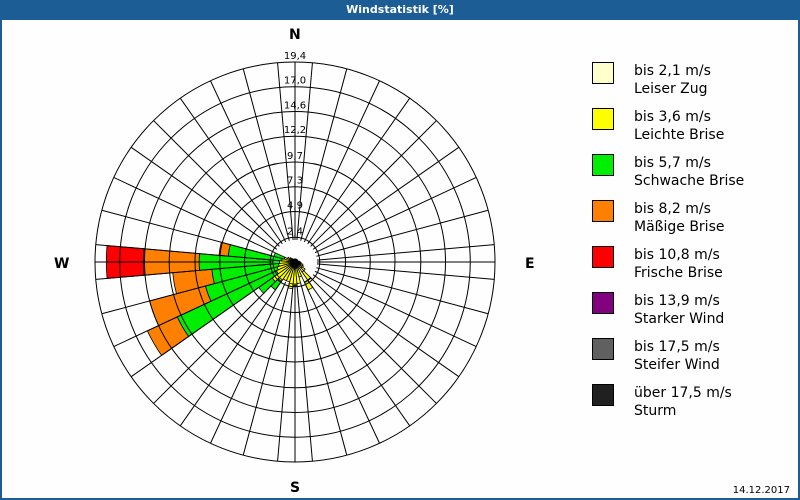  Describe the element at coordinates (679, 135) in the screenshot. I see `legend-label: Leichte Brise` at that location.